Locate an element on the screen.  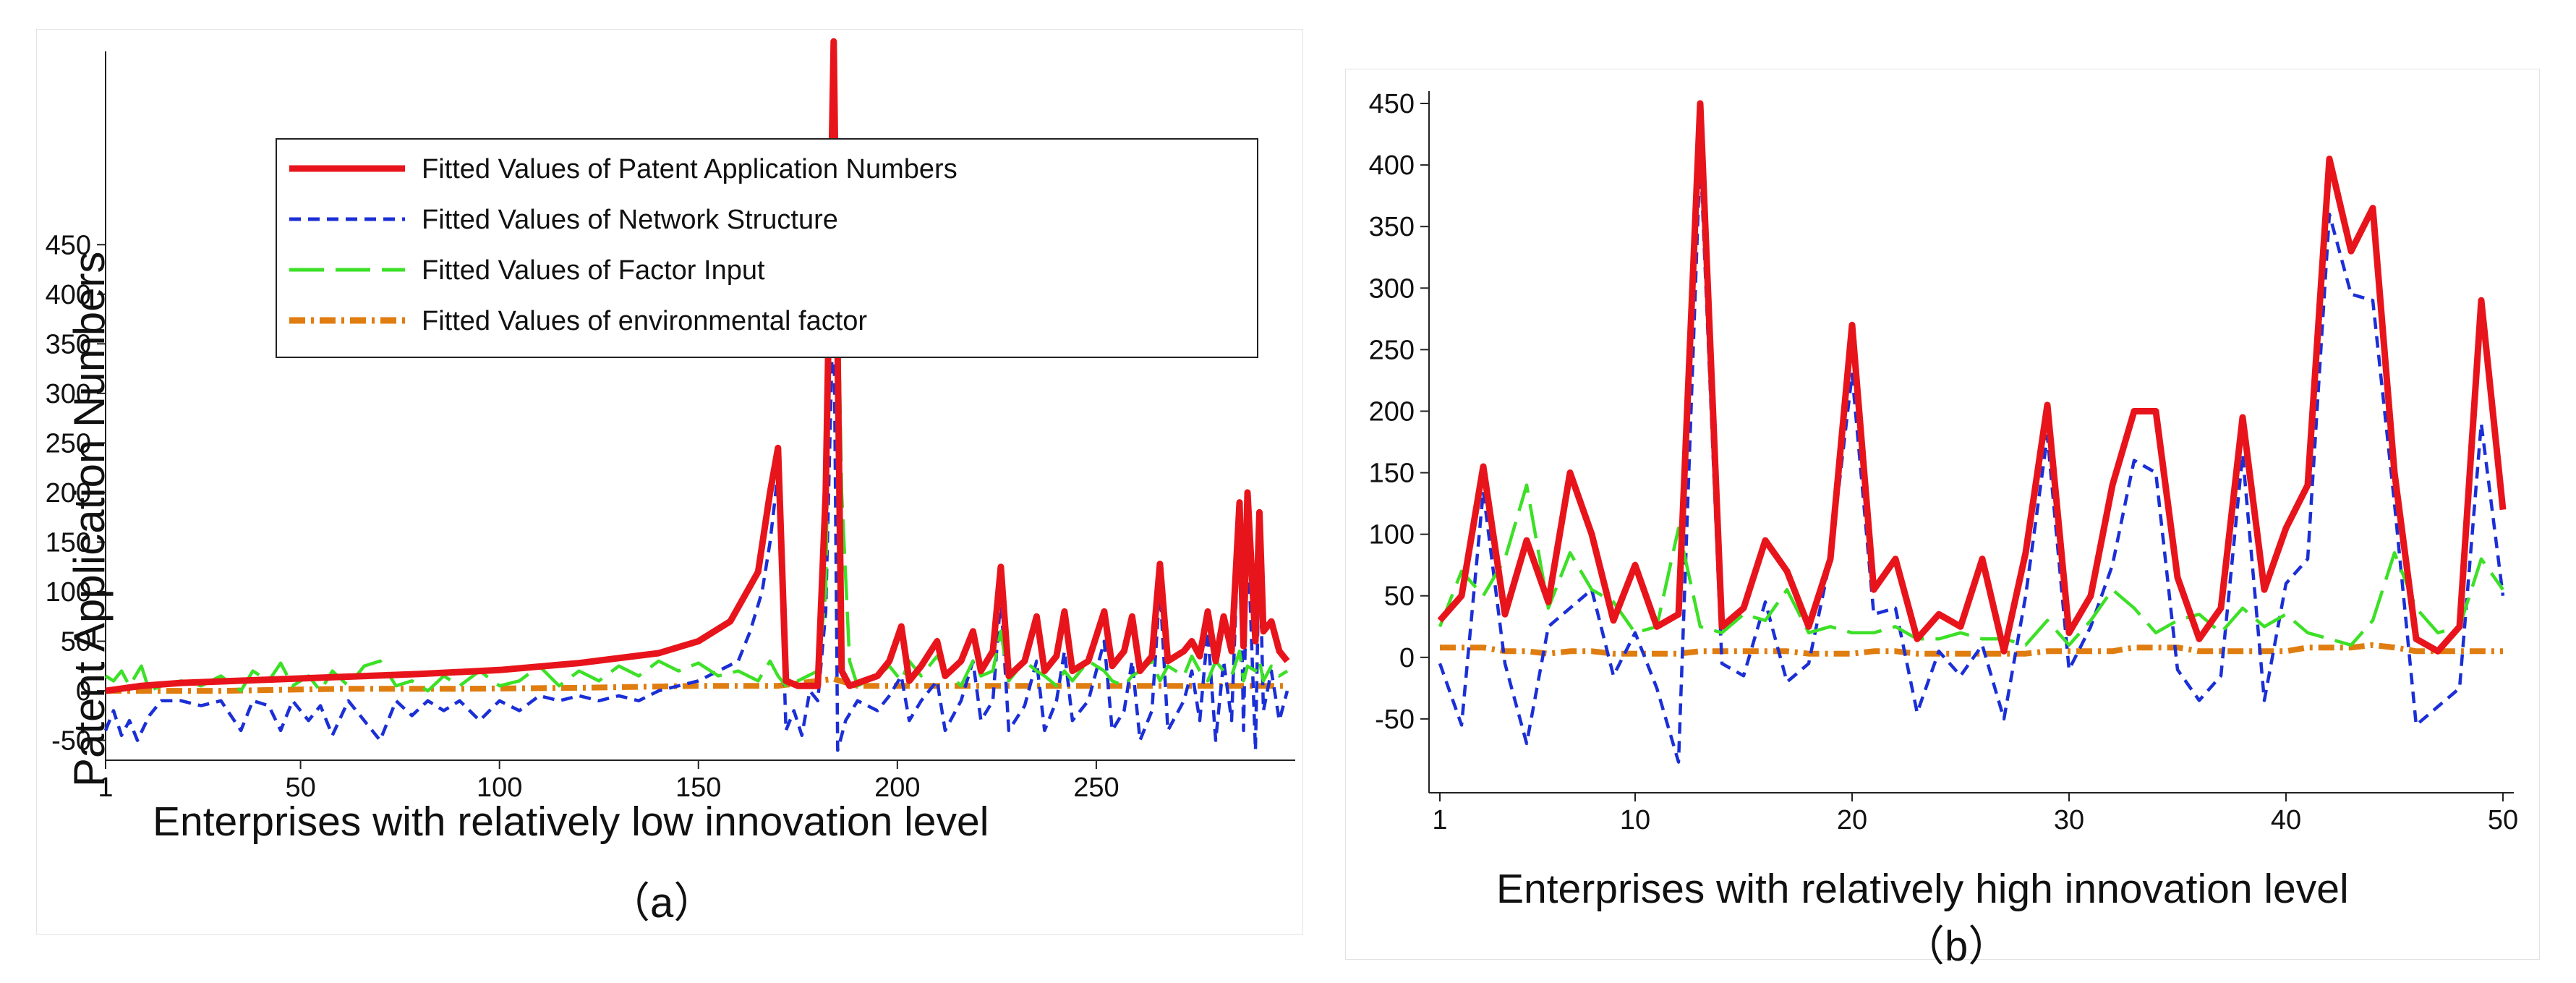
legend-entry: Fitted Values of environmental factor is located at coordinates (767, 320).